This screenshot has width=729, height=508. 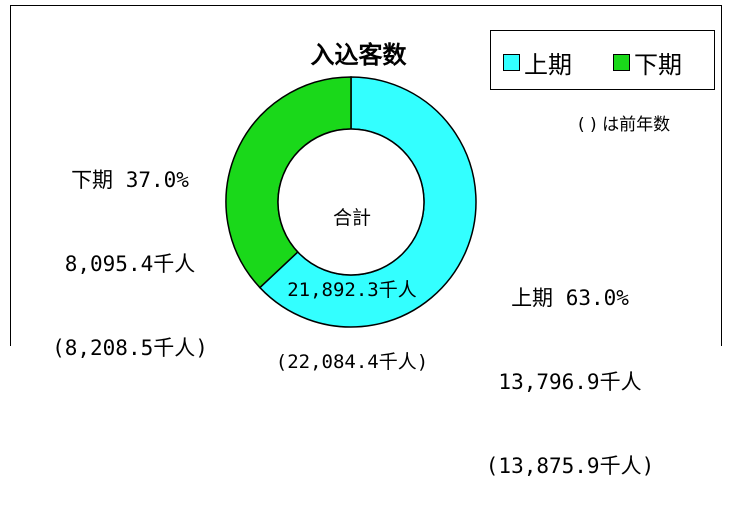 What do you see at coordinates (570, 466) in the screenshot?
I see `data-label-first-half-line3: (13,875.9千人)` at bounding box center [570, 466].